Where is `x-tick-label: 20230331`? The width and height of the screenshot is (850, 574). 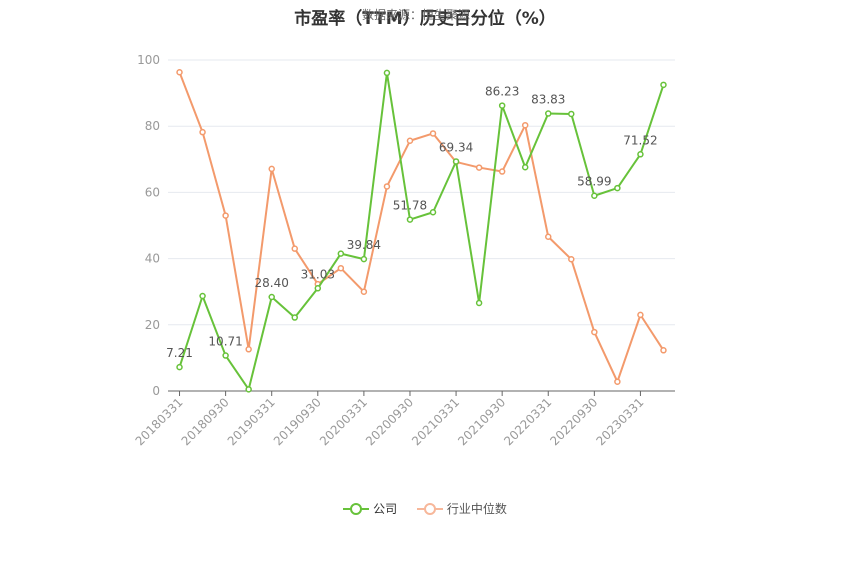
x-tick-label: 20230331 is located at coordinates (619, 421).